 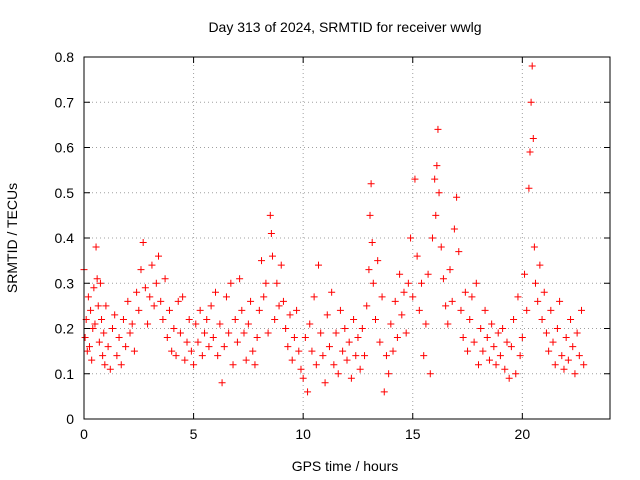 I want to click on x-tick-label: 15, so click(x=413, y=434).